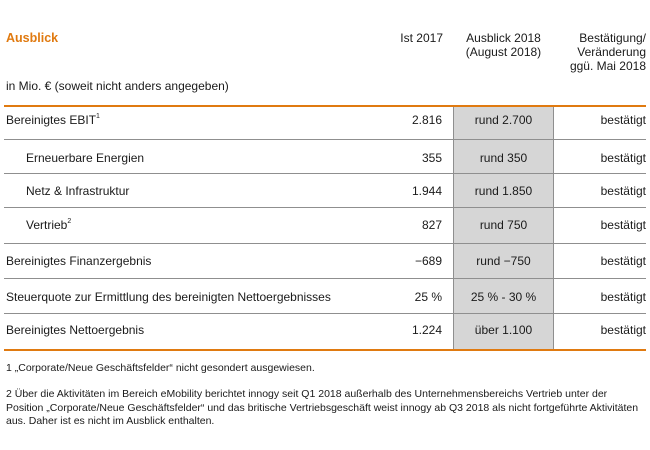  What do you see at coordinates (503, 261) in the screenshot?
I see `row-outlook-value: rund −750` at bounding box center [503, 261].